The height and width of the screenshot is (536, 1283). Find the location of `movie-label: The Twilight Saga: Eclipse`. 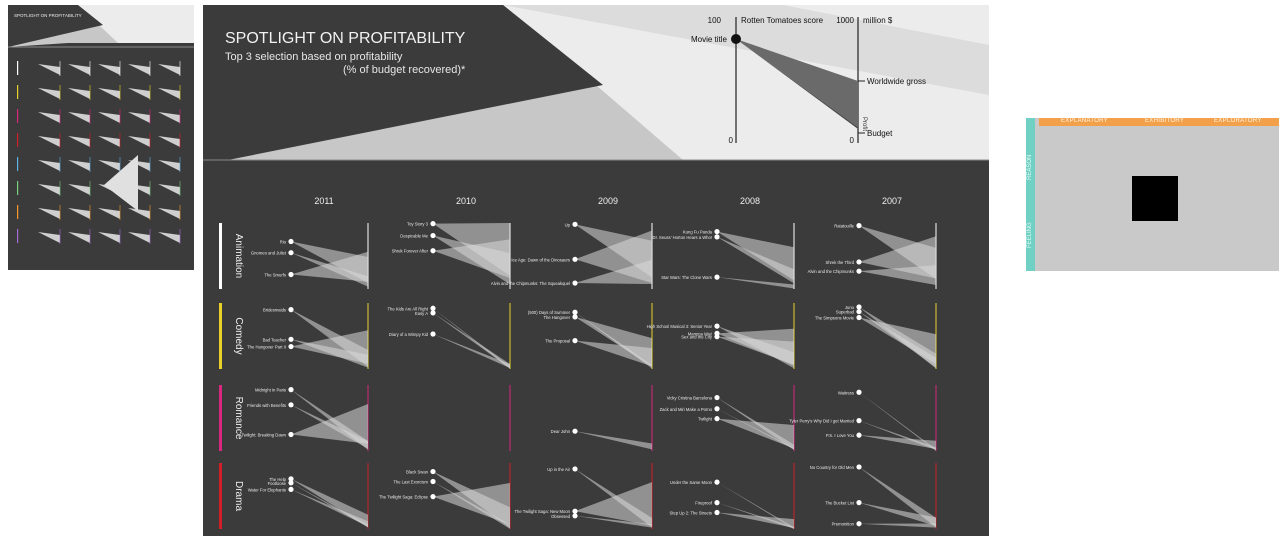

movie-label: The Twilight Saga: Eclipse is located at coordinates (404, 497).